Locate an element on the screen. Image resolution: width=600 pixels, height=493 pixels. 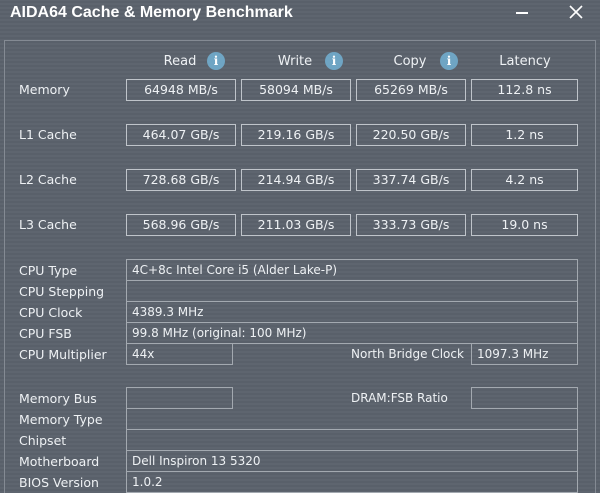
write-info-icon: i is located at coordinates (334, 61).